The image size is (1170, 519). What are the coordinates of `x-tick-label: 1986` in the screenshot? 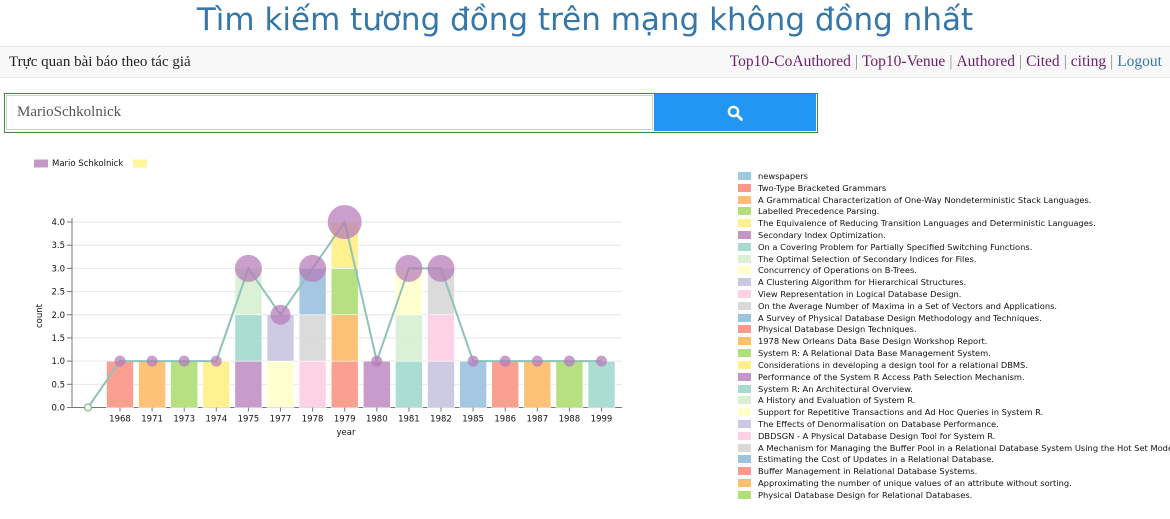 It's located at (505, 420).